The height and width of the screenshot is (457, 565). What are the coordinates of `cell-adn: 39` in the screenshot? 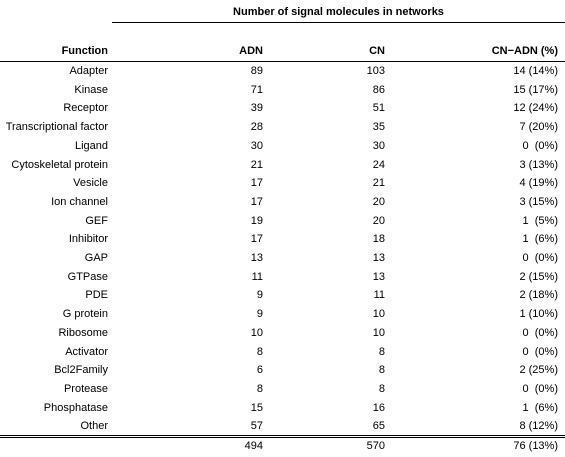 It's located at (256, 108).